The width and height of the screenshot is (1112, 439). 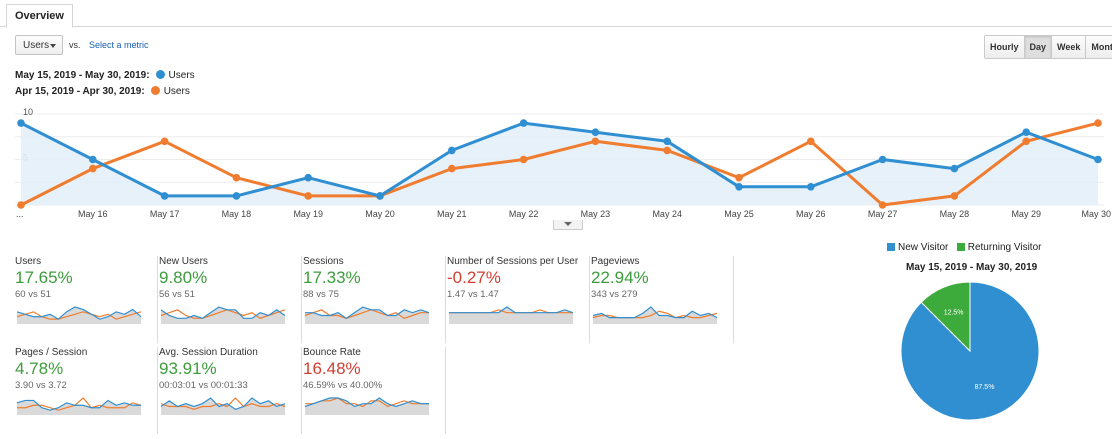 I want to click on pie-legend-new: New Visitor, so click(x=923, y=247).